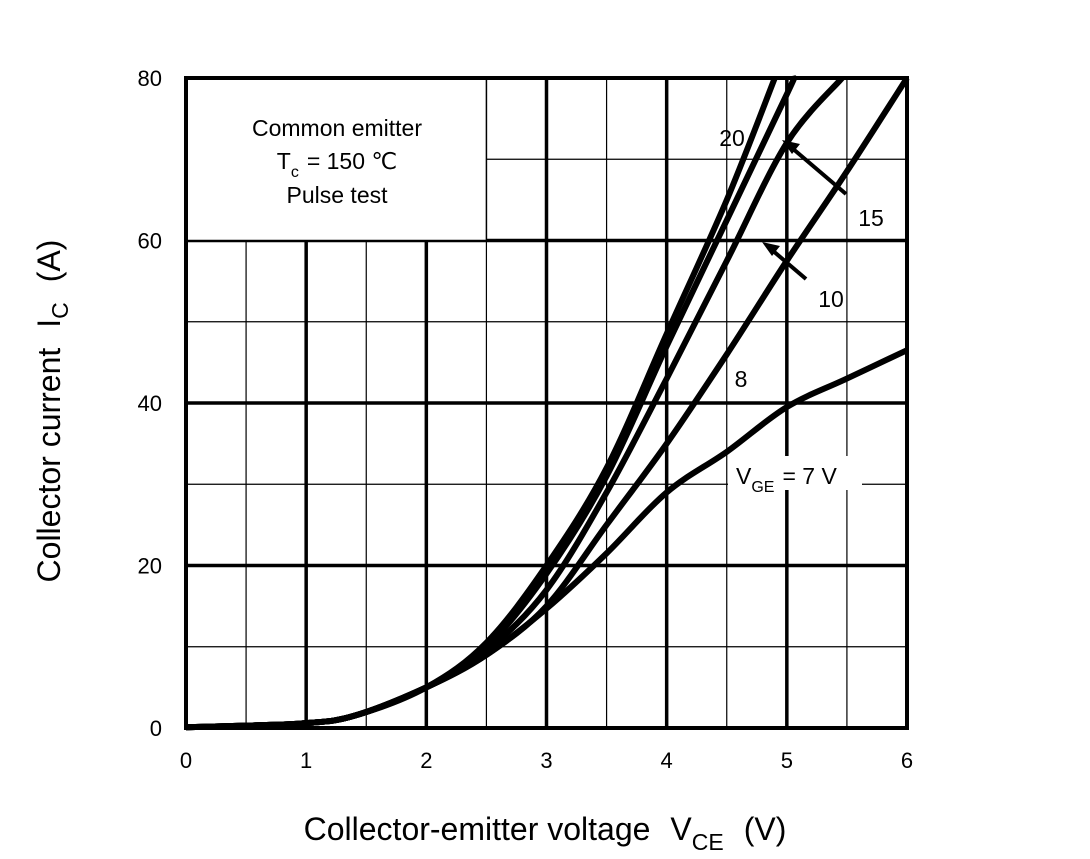 This screenshot has height=859, width=1090. I want to click on annotation-line-2: Tc = 150 ℃, so click(337, 164).